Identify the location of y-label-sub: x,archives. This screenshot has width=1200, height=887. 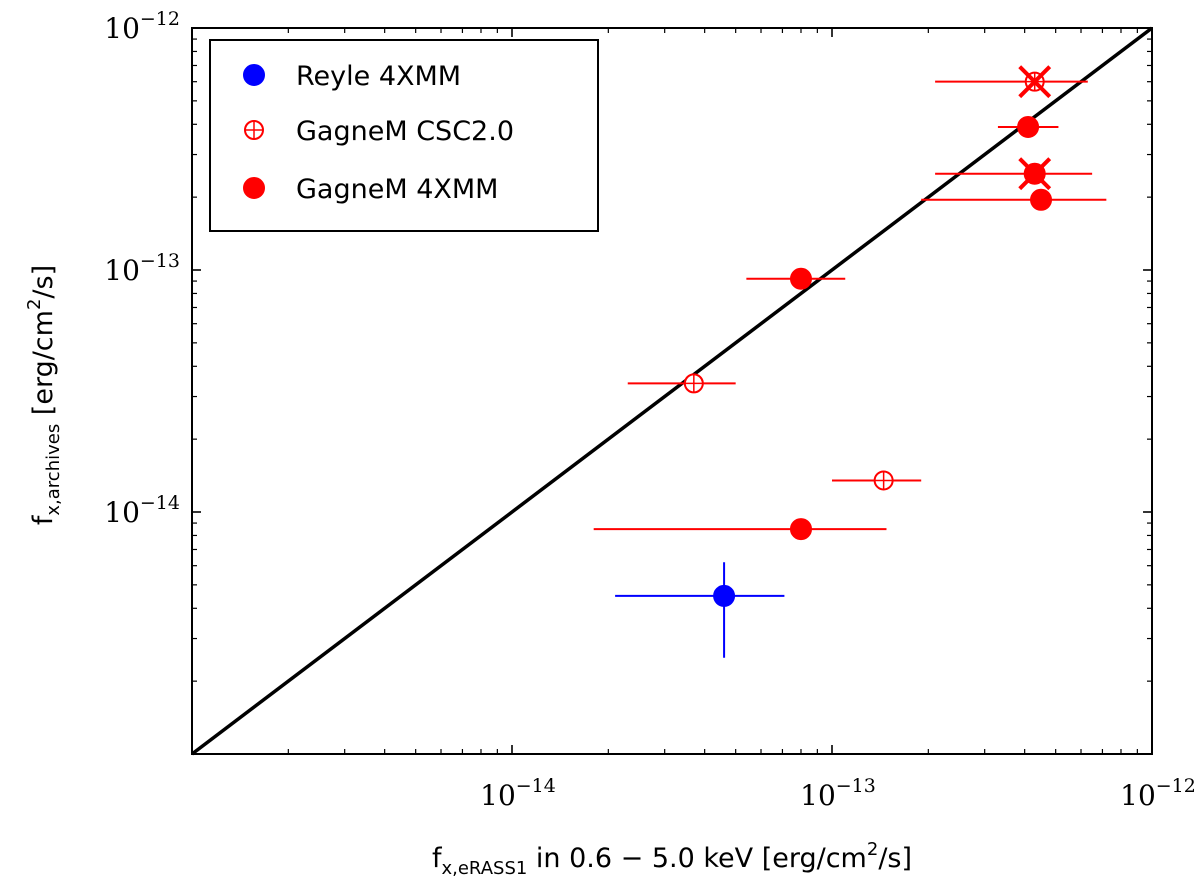
(53, 470).